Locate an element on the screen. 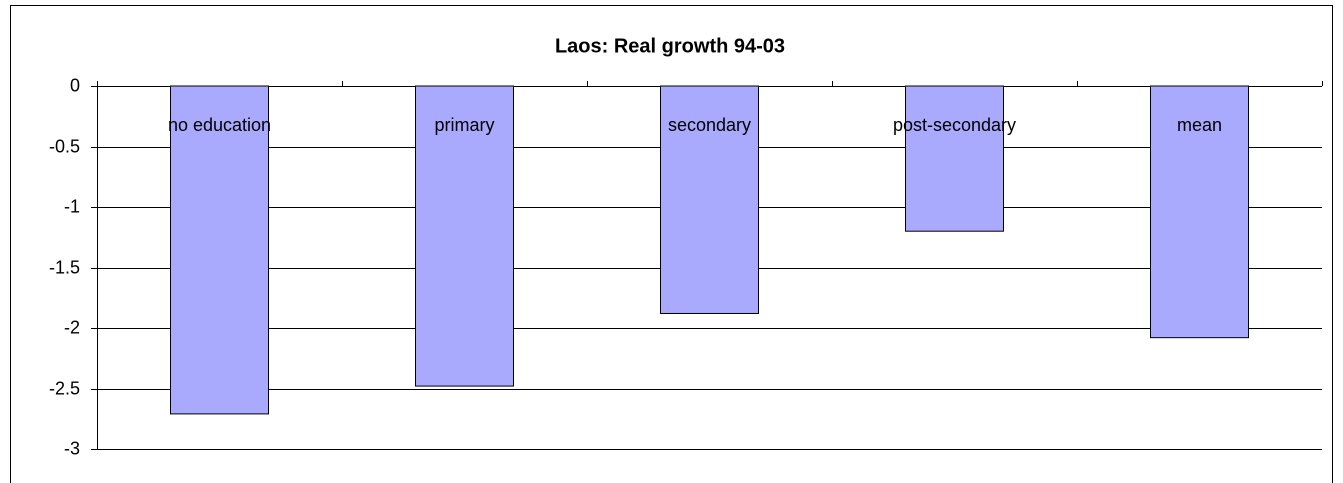 The height and width of the screenshot is (483, 1343). y-tick-label: -0.5 is located at coordinates (64, 146).